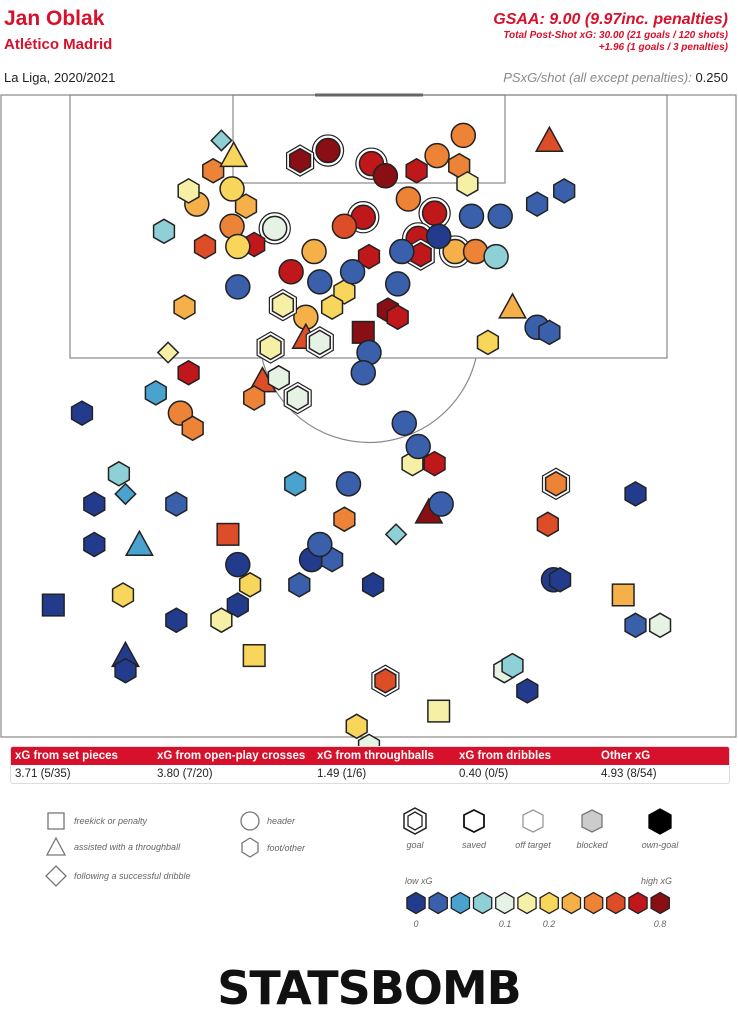 The width and height of the screenshot is (738, 1024). Describe the element at coordinates (250, 847) in the screenshot. I see `hexagon-icon` at that location.